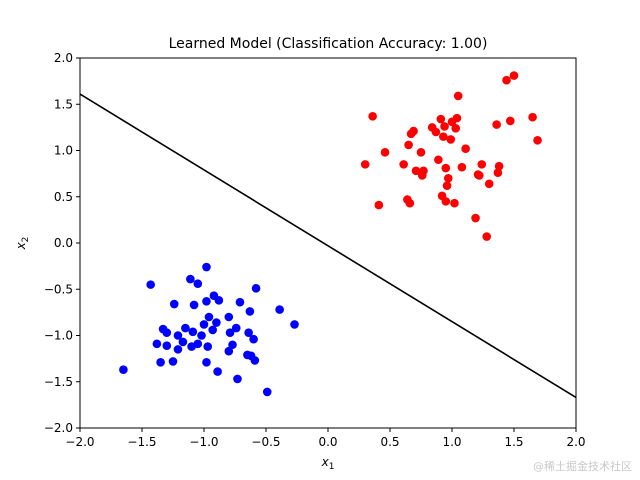  Describe the element at coordinates (203, 442) in the screenshot. I see `x-tick-label: −1.0` at that location.